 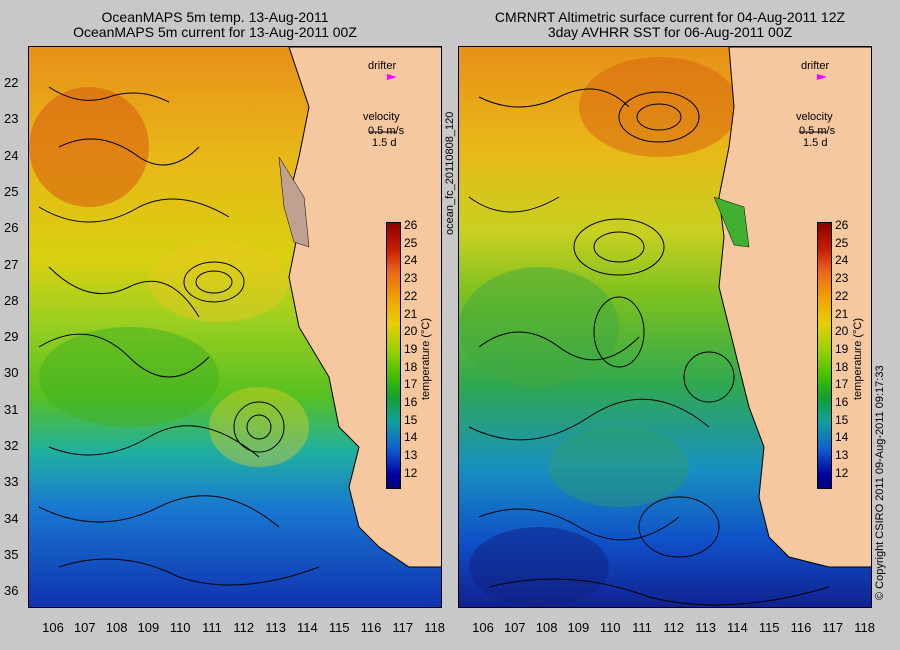 I want to click on latitude-tick-label: 35, so click(x=11, y=554).